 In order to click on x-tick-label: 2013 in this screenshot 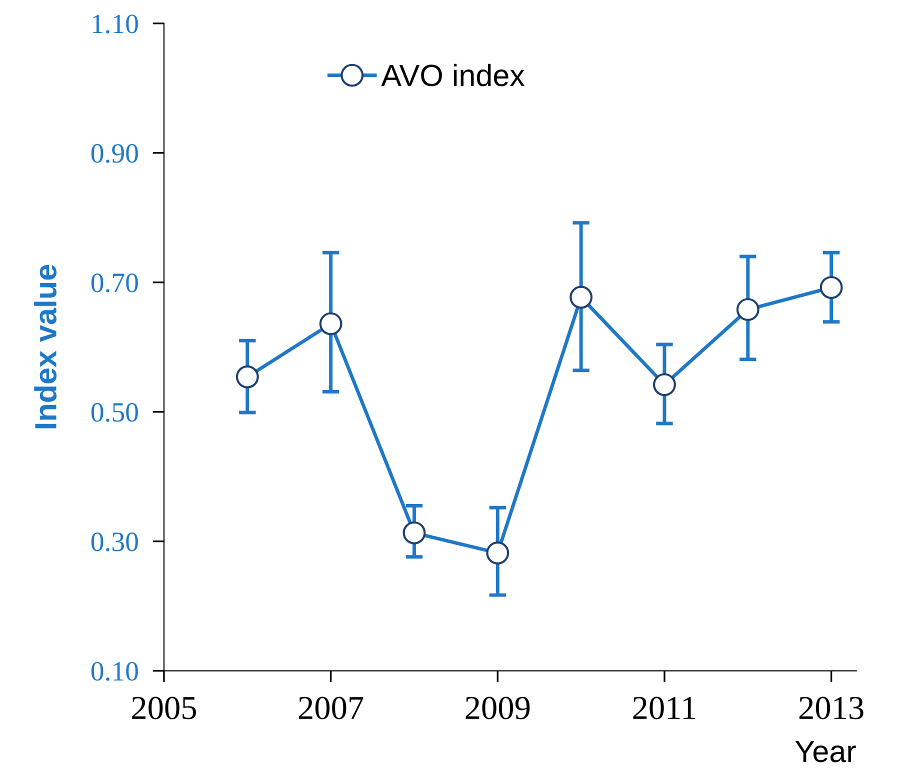, I will do `click(831, 708)`.